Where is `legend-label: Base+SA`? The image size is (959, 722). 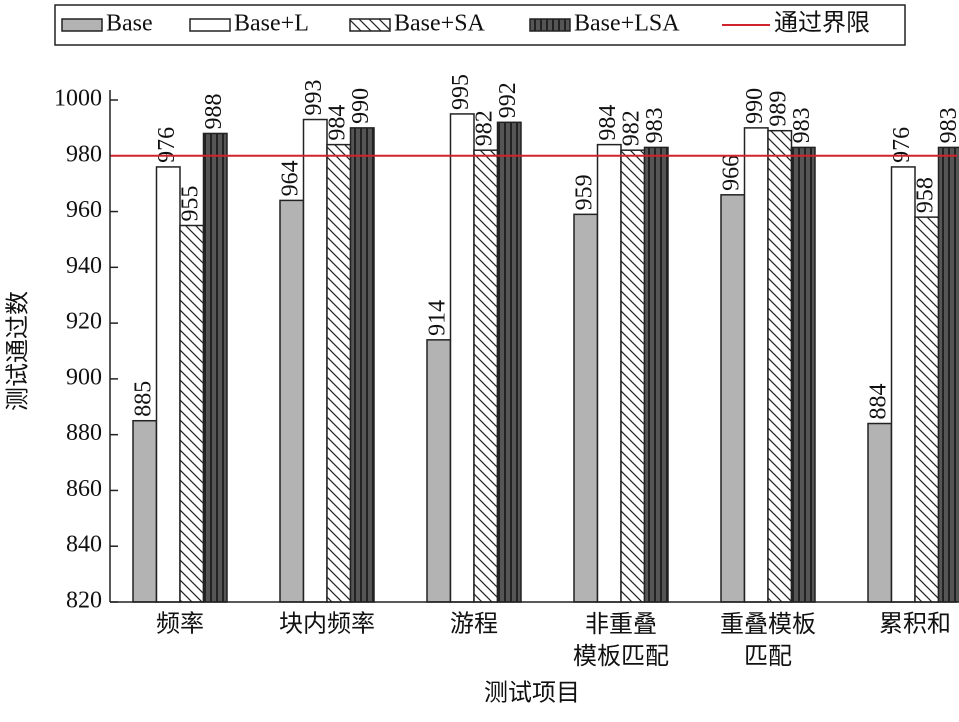 legend-label: Base+SA is located at coordinates (440, 24).